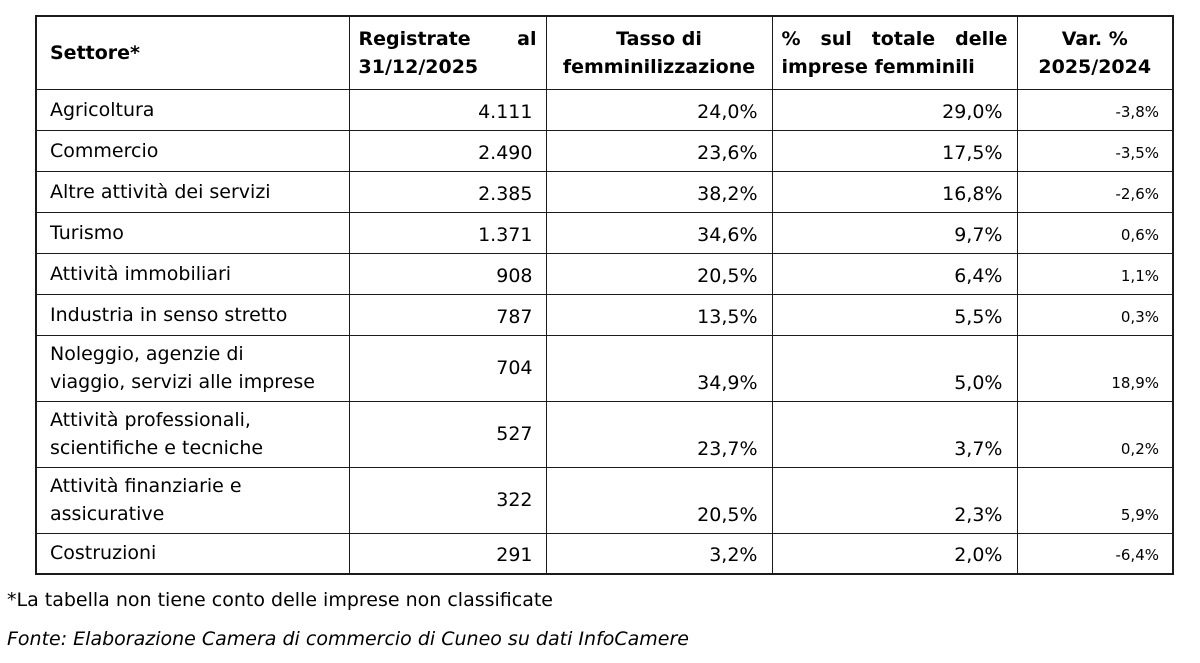 Image resolution: width=1200 pixels, height=663 pixels. I want to click on table-row: Turismo 1.371 34,6% 9,7% 0,6%, so click(604, 232).